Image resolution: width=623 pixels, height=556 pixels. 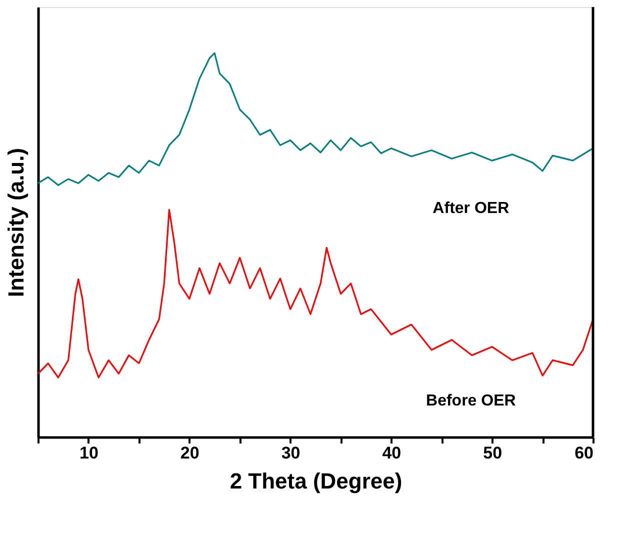 I want to click on x-tick-label: 10, so click(x=88, y=453).